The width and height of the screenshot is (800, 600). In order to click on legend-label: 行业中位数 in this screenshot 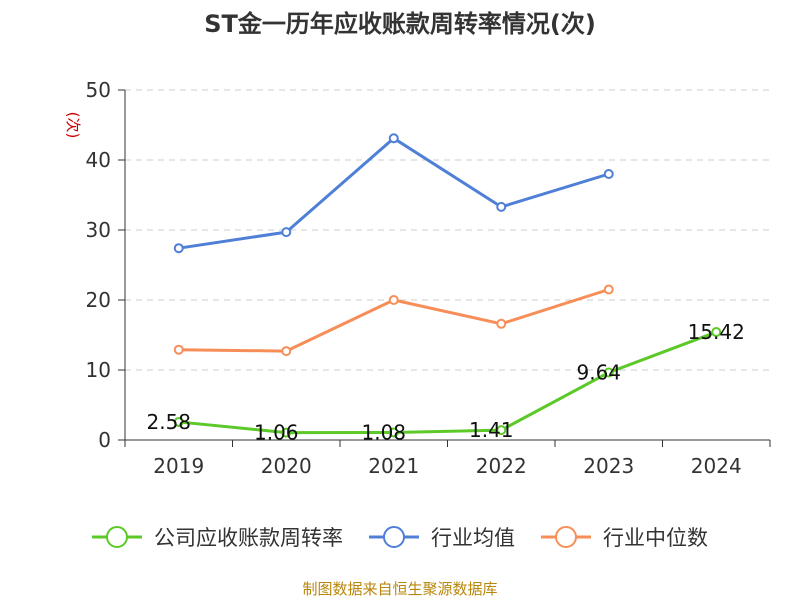, I will do `click(655, 538)`.